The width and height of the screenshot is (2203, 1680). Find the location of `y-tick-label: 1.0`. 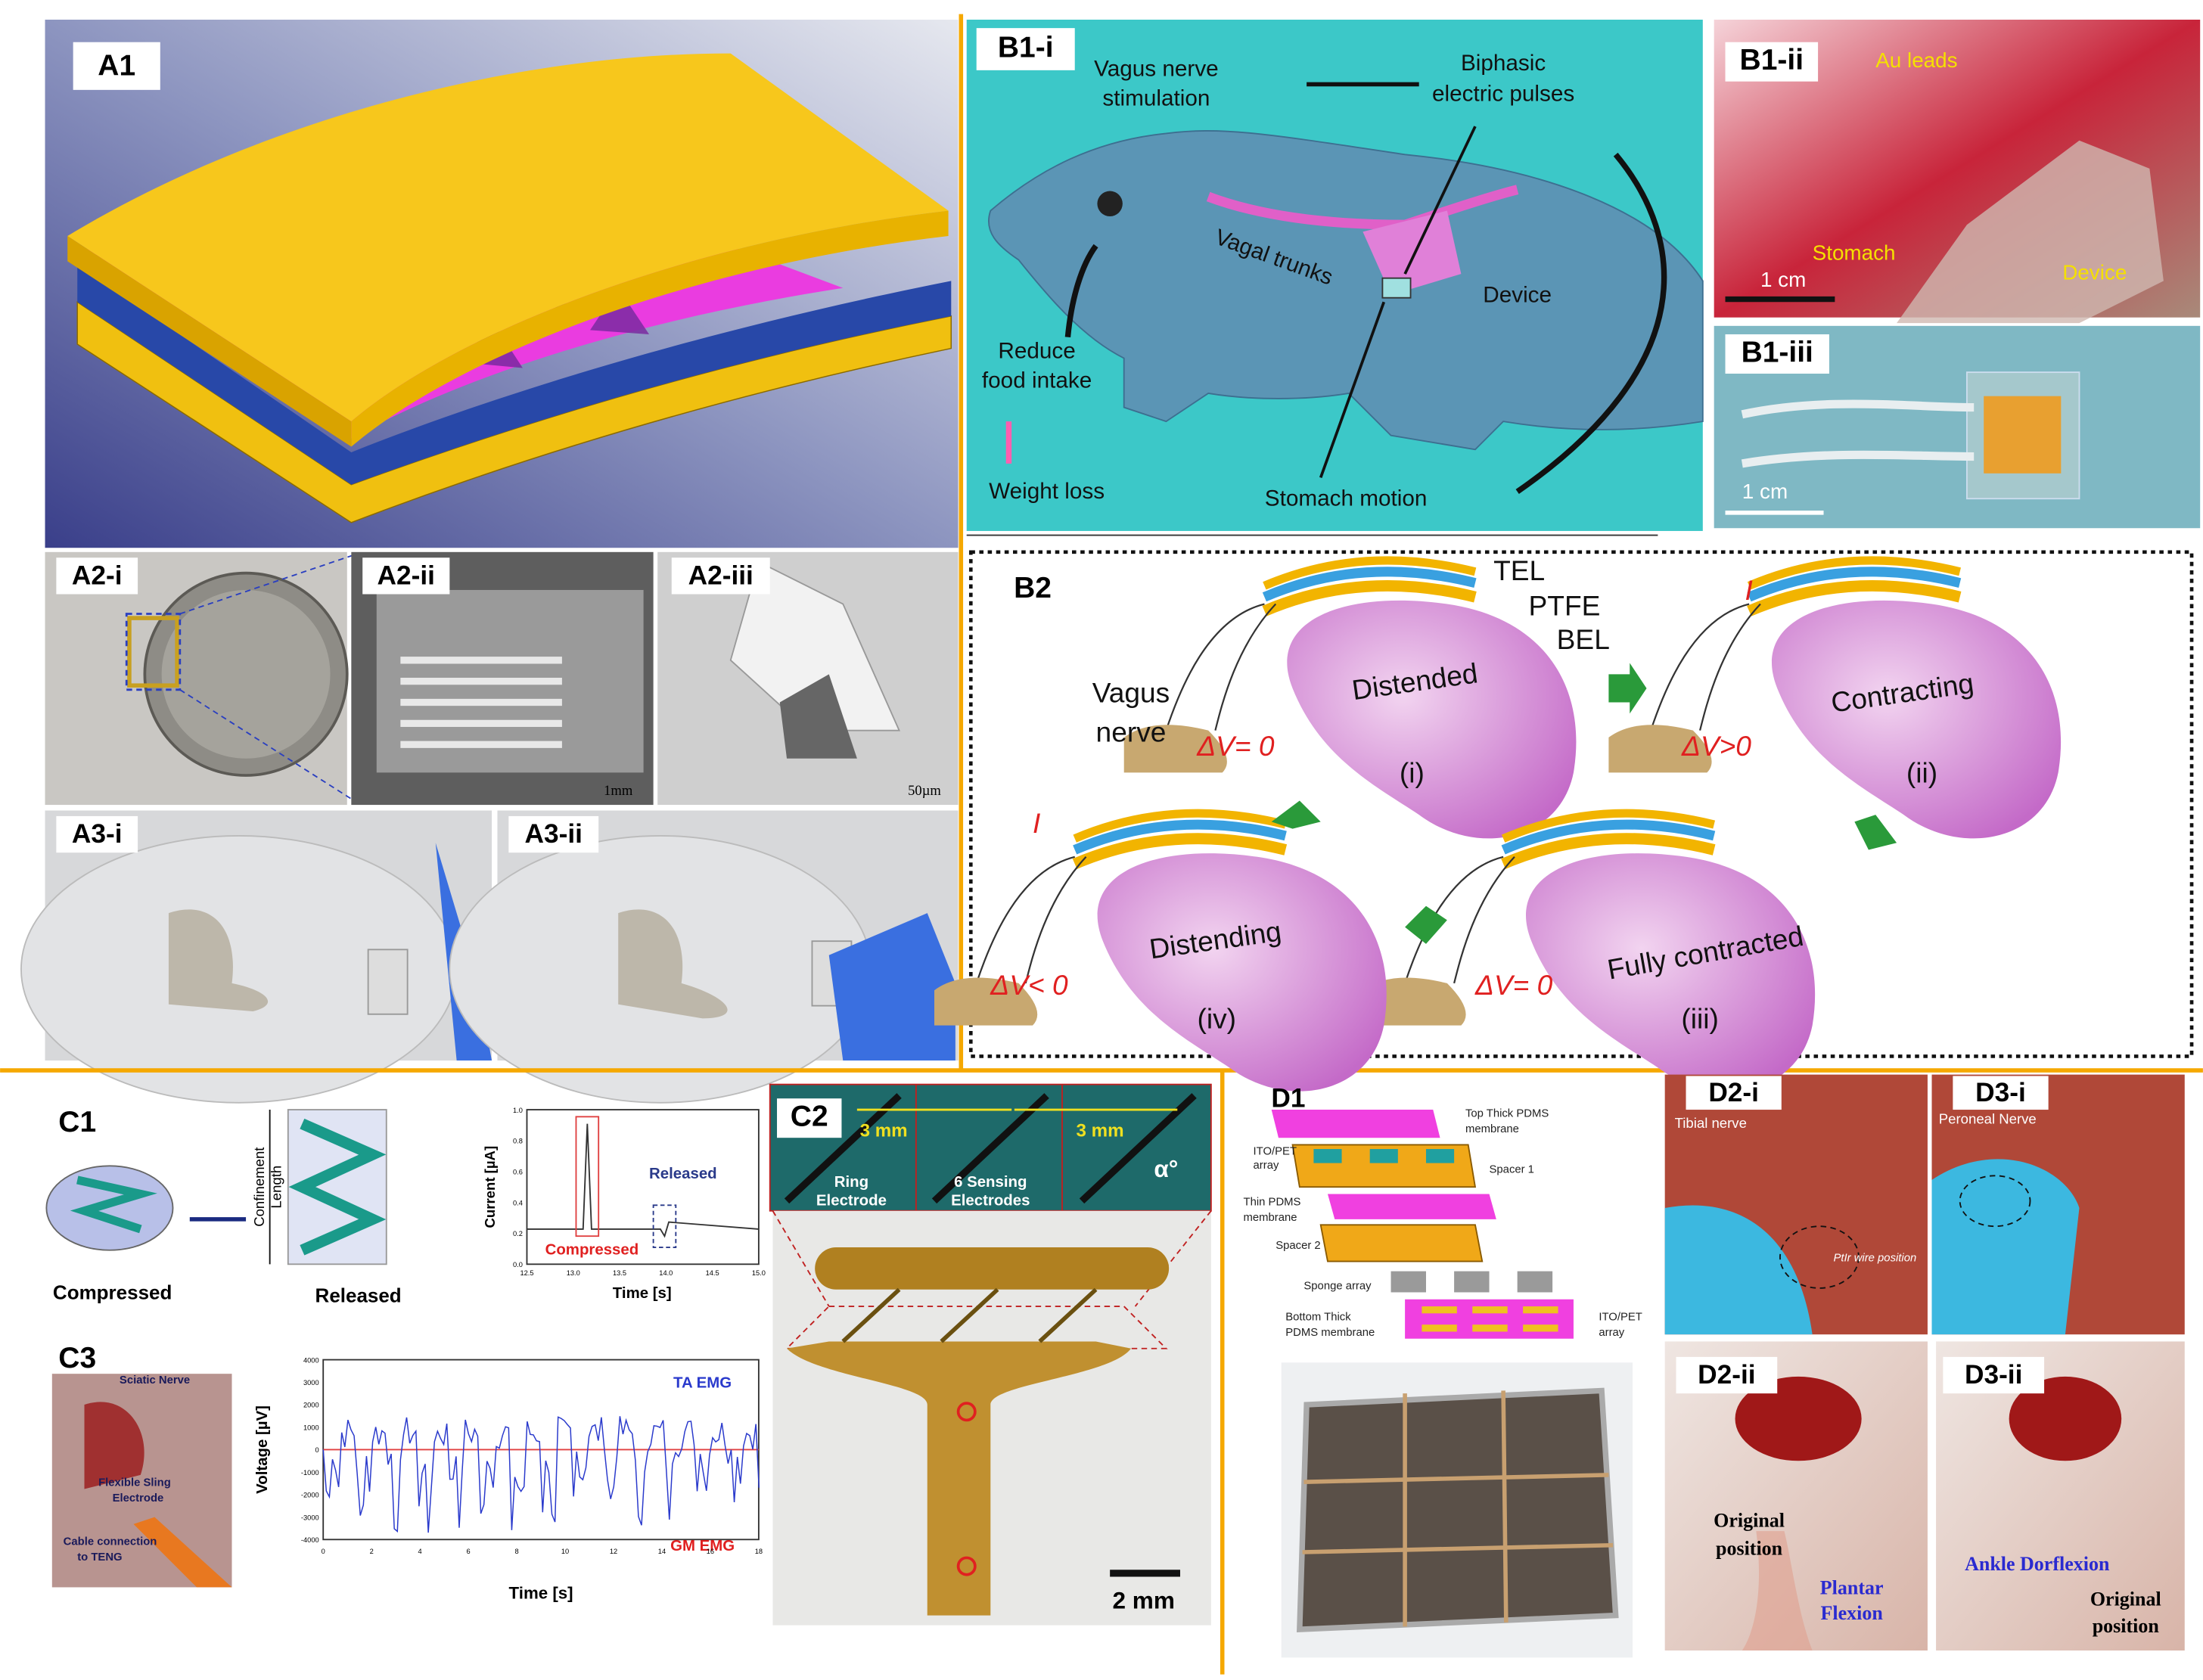

y-tick-label: 1.0 is located at coordinates (518, 1110).